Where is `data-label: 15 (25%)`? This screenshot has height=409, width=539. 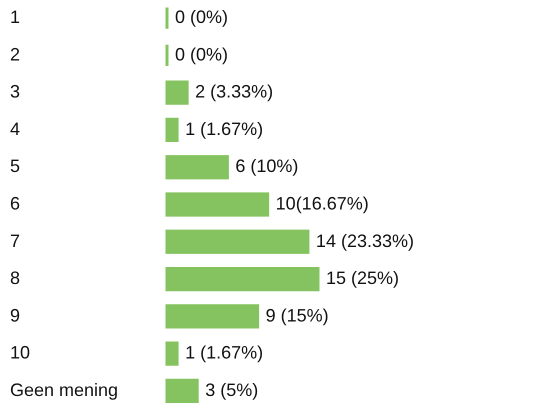 data-label: 15 (25%) is located at coordinates (363, 278).